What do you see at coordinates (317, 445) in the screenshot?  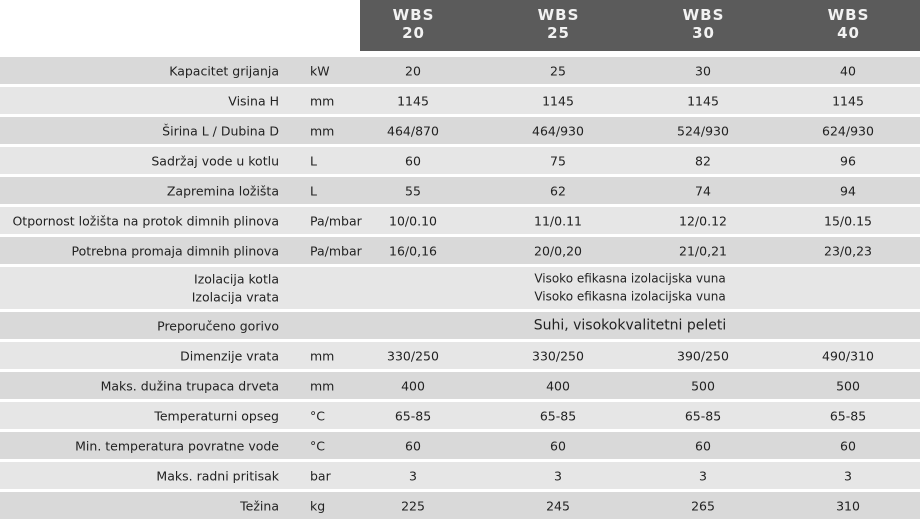 I see `row-unit: °C` at bounding box center [317, 445].